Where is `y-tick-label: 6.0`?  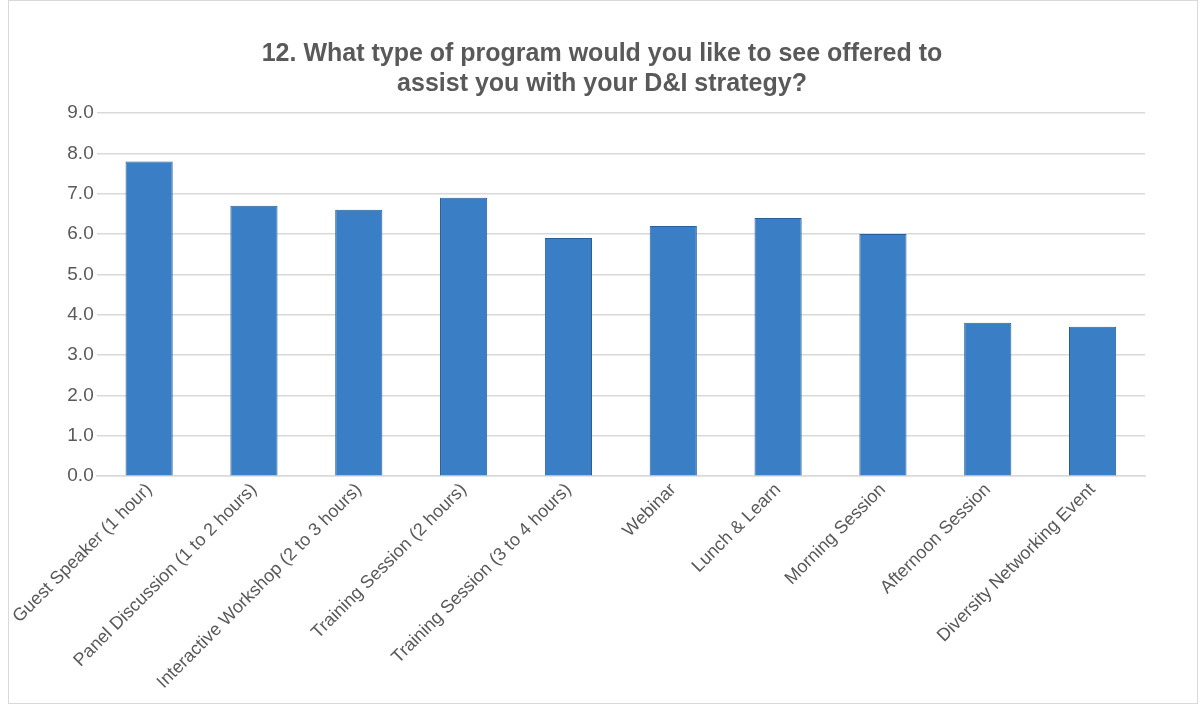
y-tick-label: 6.0 is located at coordinates (80, 233).